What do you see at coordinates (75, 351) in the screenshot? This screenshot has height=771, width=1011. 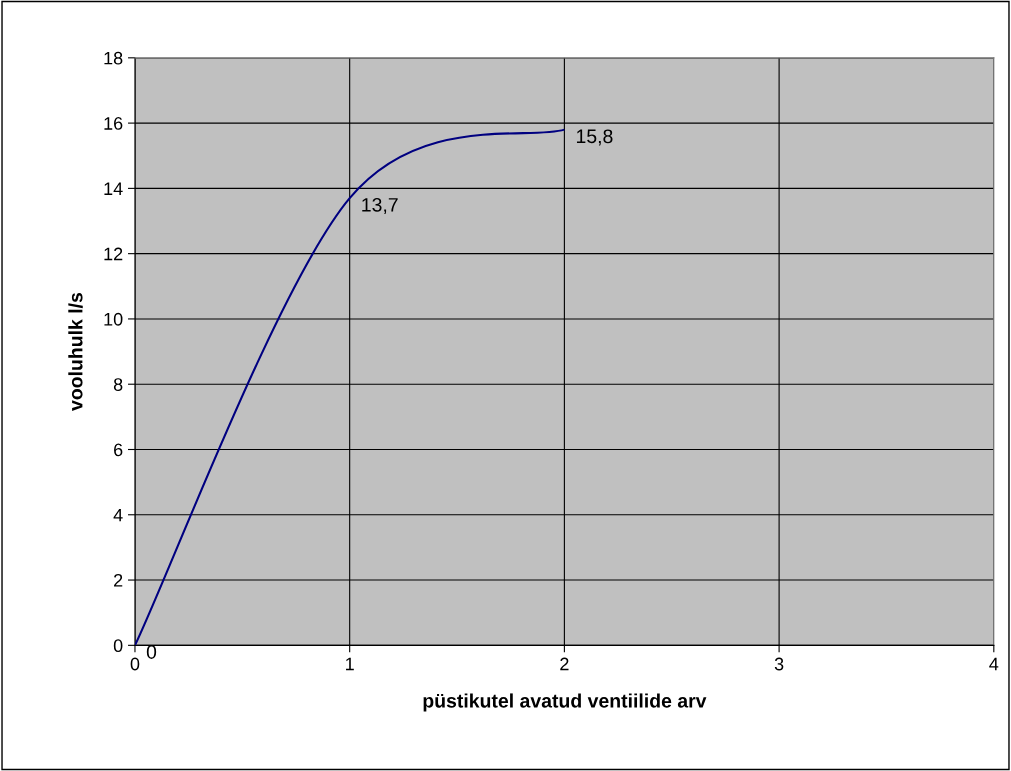 I see `y-axis-title: vooluhulk l/s` at bounding box center [75, 351].